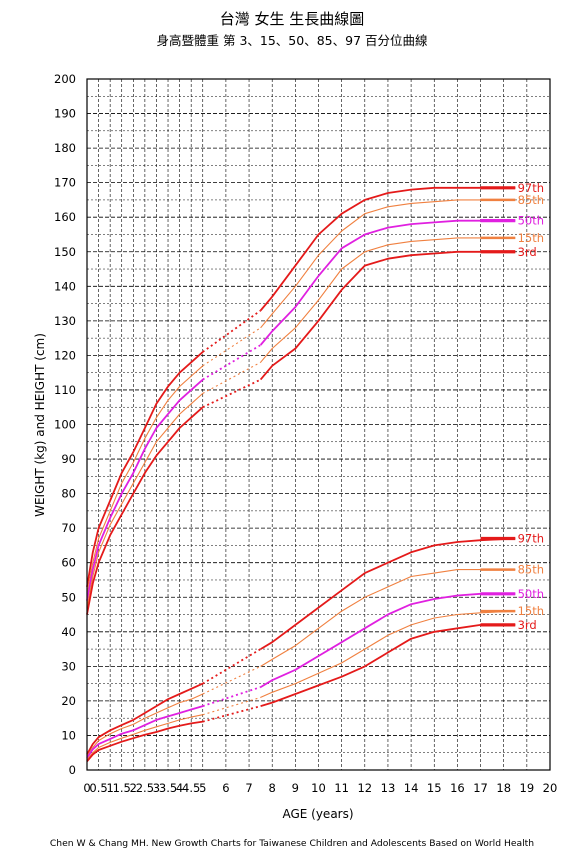 This screenshot has width=585, height=851. I want to click on y-tick-label: 160, so click(65, 217).